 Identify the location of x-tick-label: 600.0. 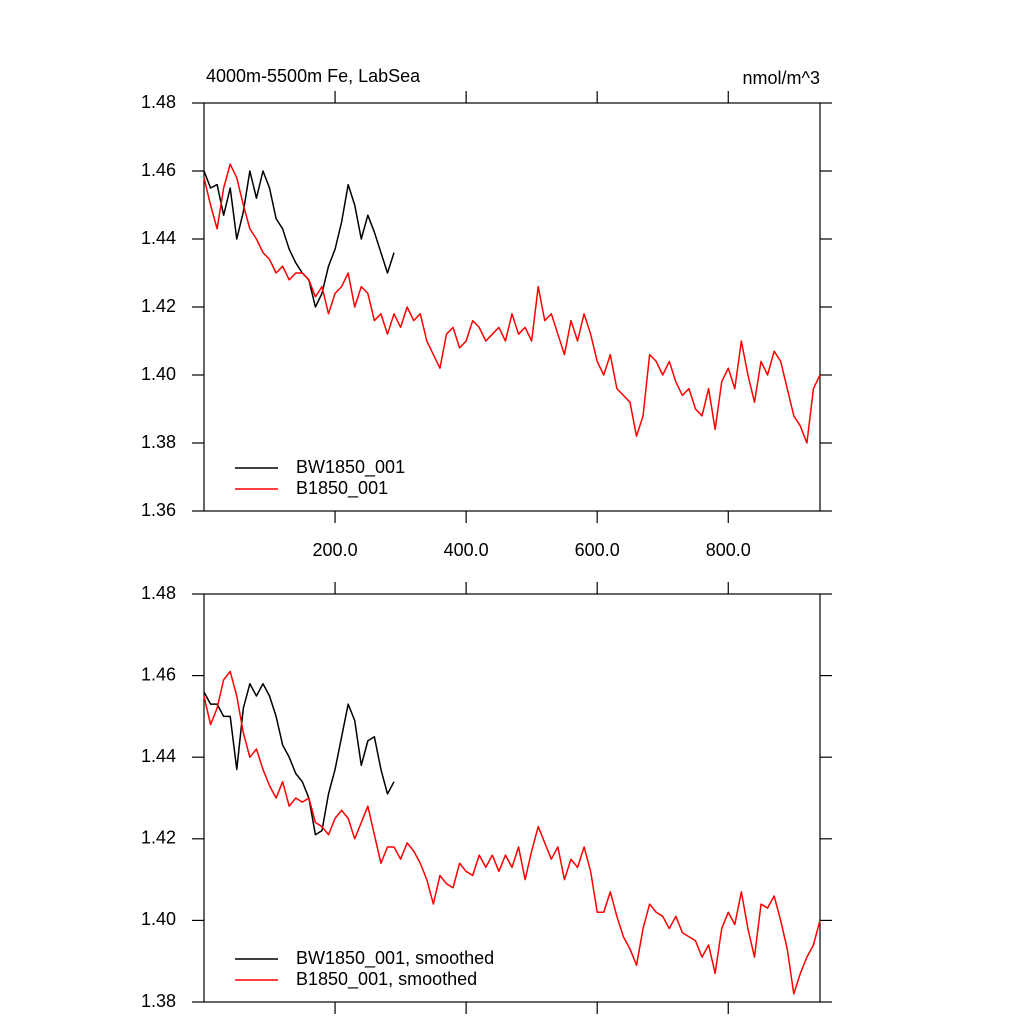
(597, 550).